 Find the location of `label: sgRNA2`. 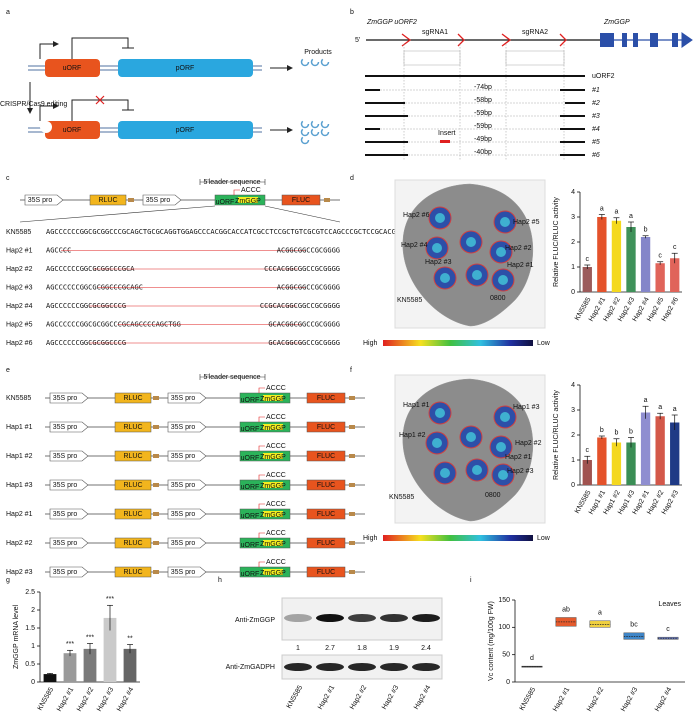

label: sgRNA2 is located at coordinates (535, 32).